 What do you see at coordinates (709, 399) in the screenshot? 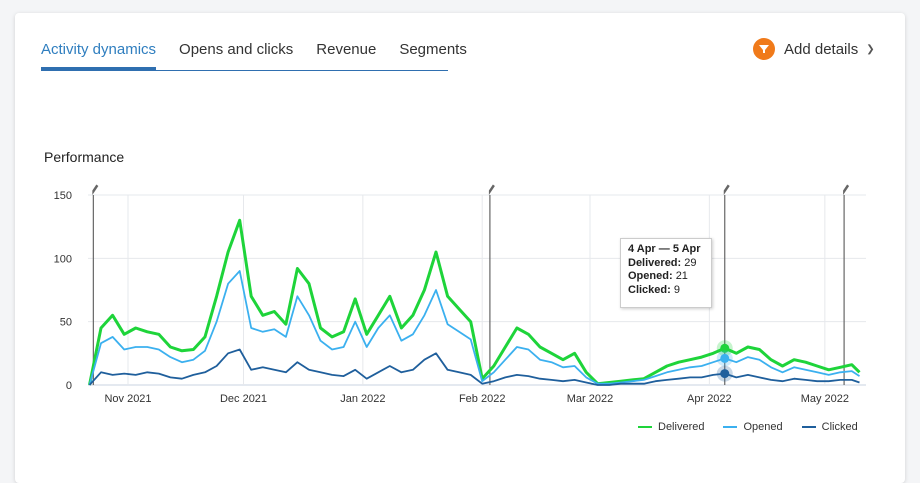
I see `x-tick-label: Apr 2022` at bounding box center [709, 399].